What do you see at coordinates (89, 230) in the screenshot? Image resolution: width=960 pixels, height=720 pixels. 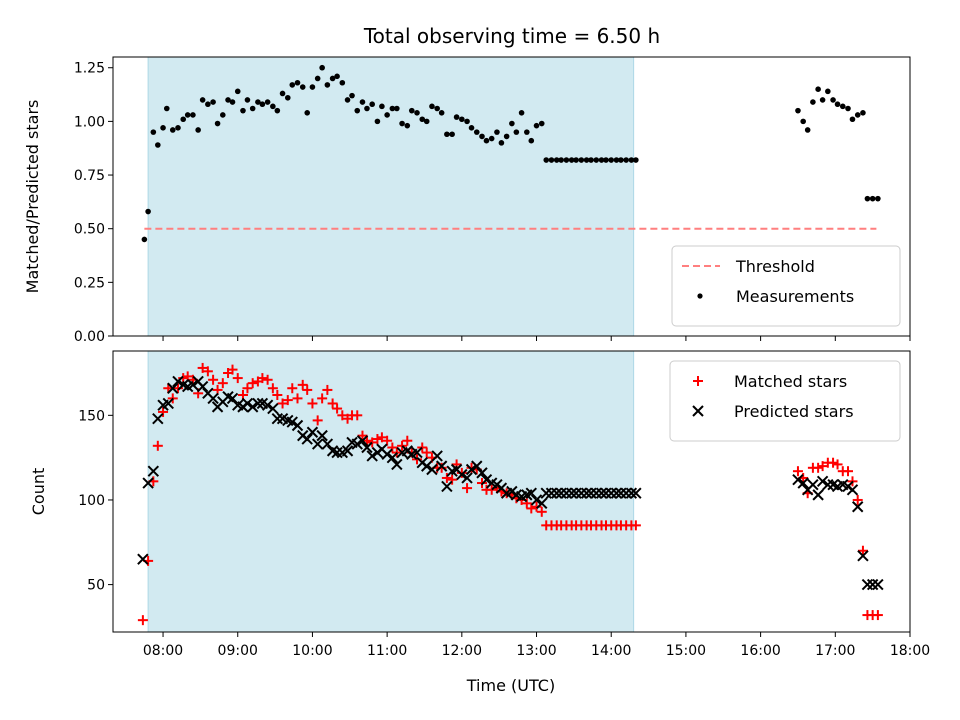 I see `y-tick-label: 0.50` at bounding box center [89, 230].